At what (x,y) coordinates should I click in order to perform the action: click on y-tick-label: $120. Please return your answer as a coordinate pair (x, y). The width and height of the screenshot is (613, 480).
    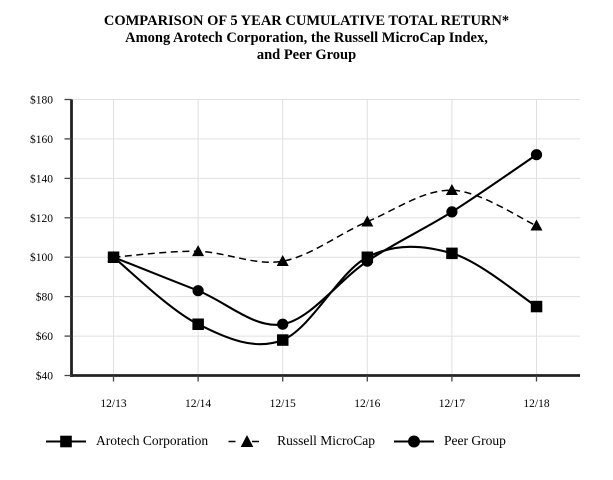
    Looking at the image, I should click on (41, 218).